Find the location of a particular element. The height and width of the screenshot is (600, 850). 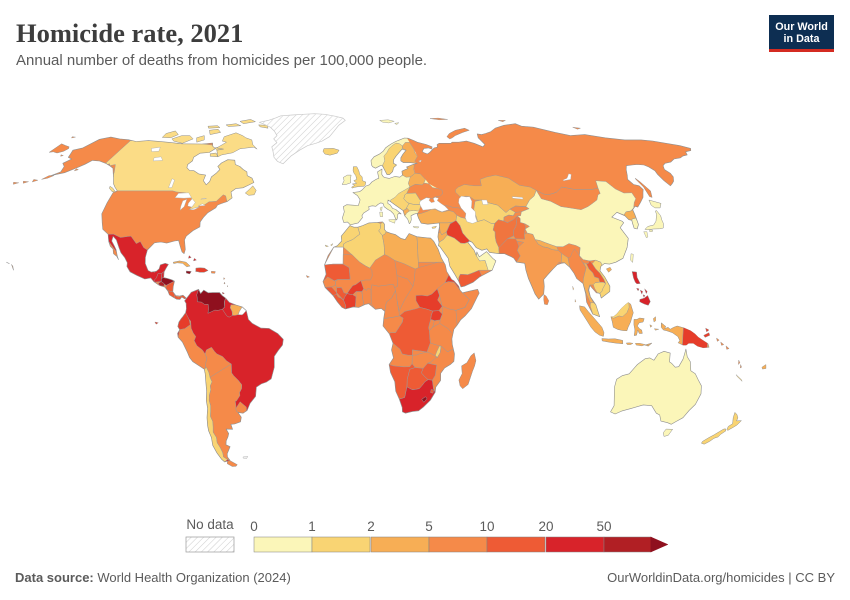

svg-text: 20 is located at coordinates (545, 526).